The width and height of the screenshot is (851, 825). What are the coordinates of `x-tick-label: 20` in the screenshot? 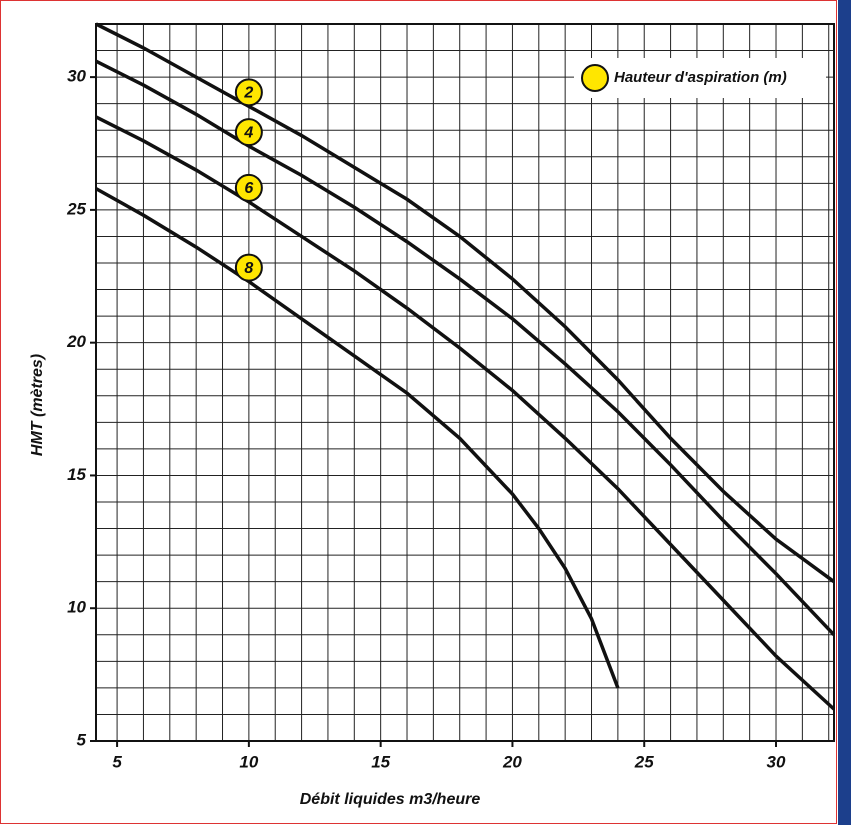 It's located at (512, 761).